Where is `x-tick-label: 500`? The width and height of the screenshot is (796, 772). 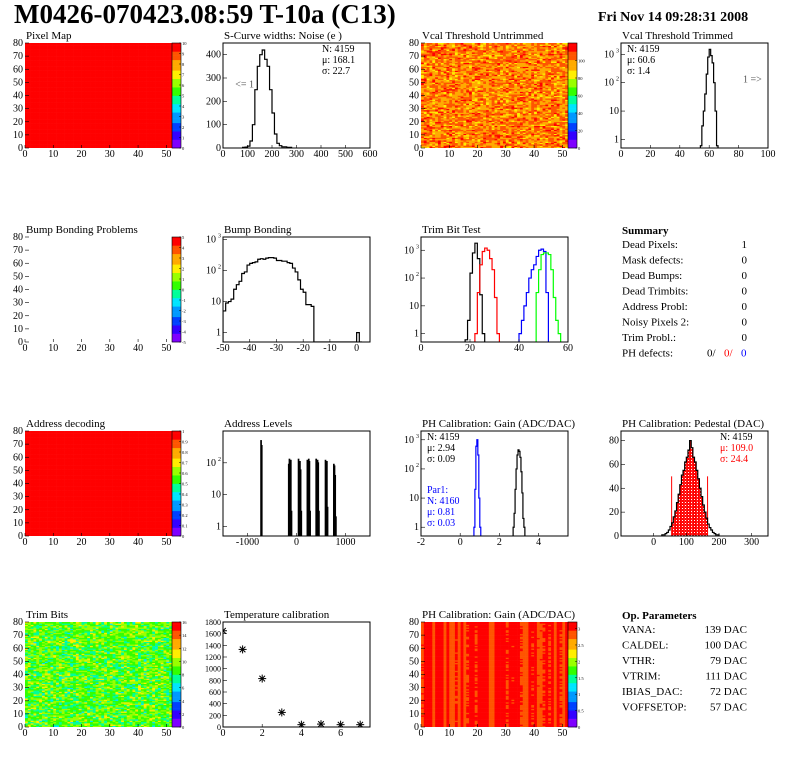 x-tick-label: 500 is located at coordinates (345, 154).